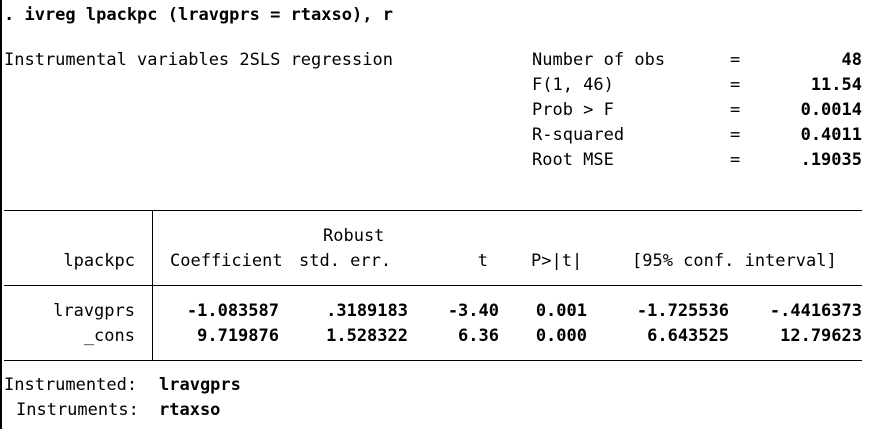 This screenshot has width=879, height=429. I want to click on instrumented-label: Instrumented:, so click(71, 385).